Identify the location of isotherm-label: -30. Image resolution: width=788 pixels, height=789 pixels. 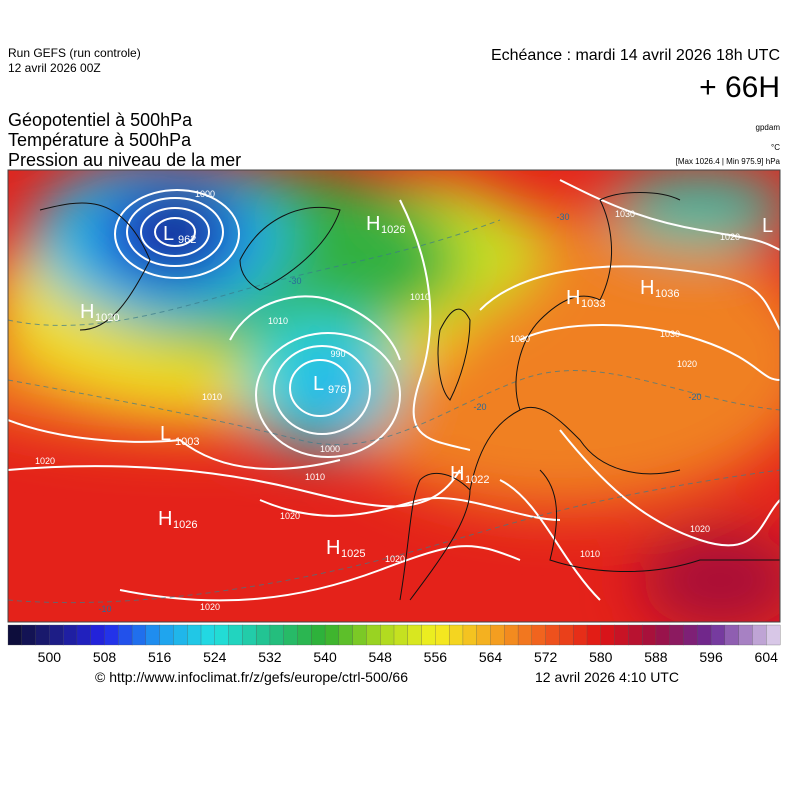
(562, 217).